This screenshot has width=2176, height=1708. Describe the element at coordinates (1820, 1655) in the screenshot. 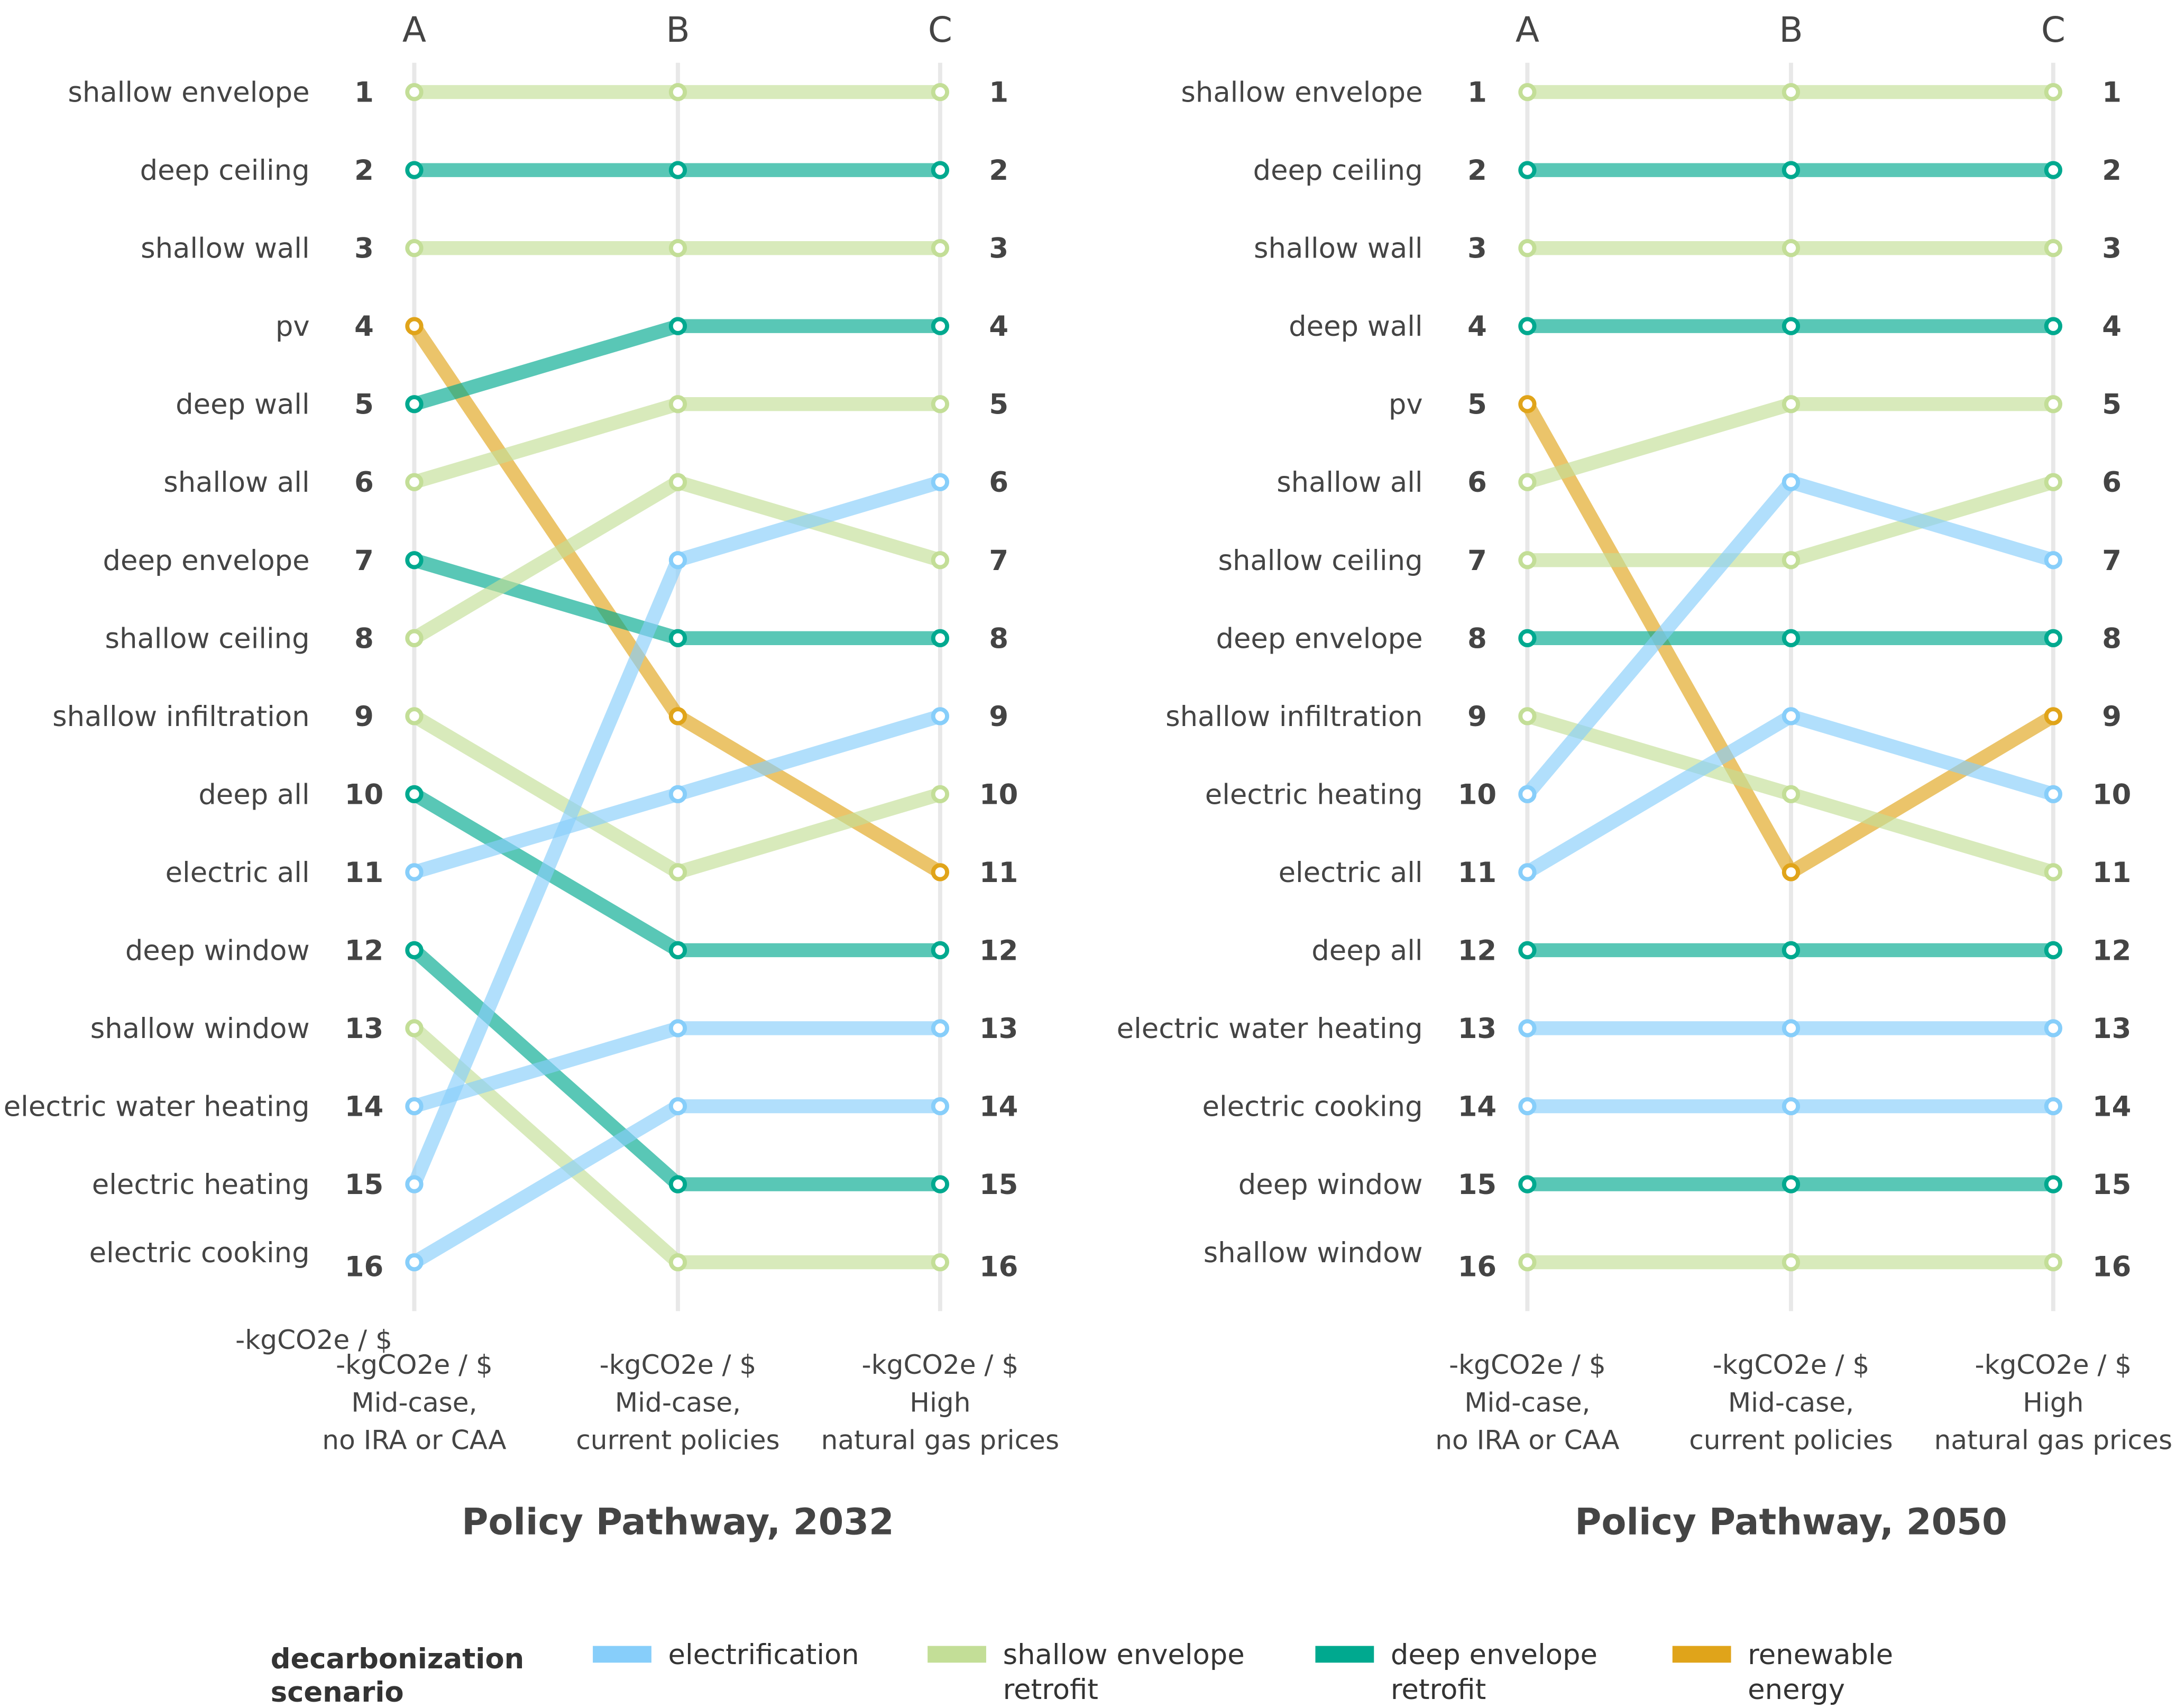

I see `legend-label: renewable` at that location.